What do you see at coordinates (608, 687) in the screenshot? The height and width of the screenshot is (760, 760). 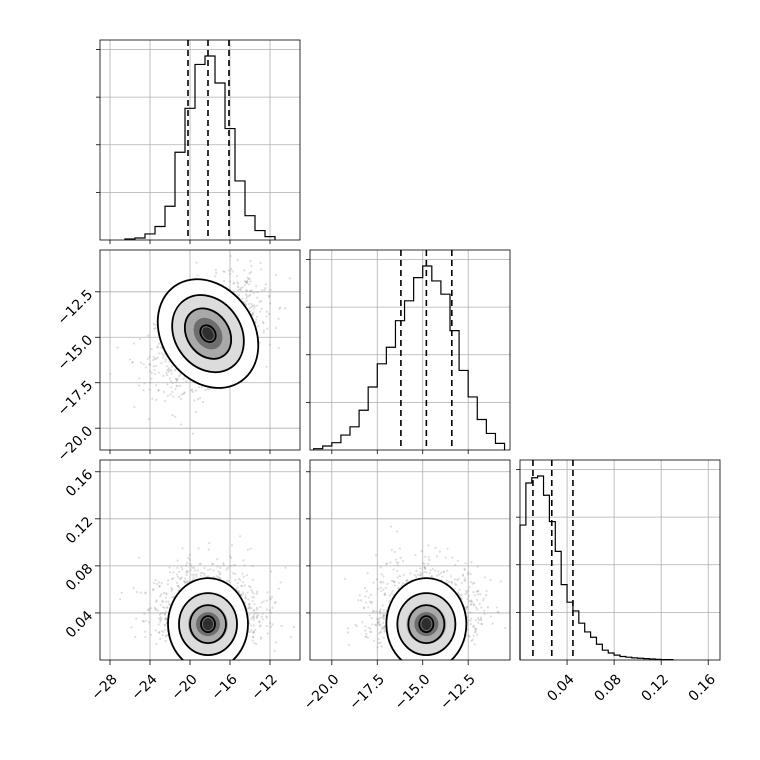 I see `x-tick-label: 0.08` at bounding box center [608, 687].